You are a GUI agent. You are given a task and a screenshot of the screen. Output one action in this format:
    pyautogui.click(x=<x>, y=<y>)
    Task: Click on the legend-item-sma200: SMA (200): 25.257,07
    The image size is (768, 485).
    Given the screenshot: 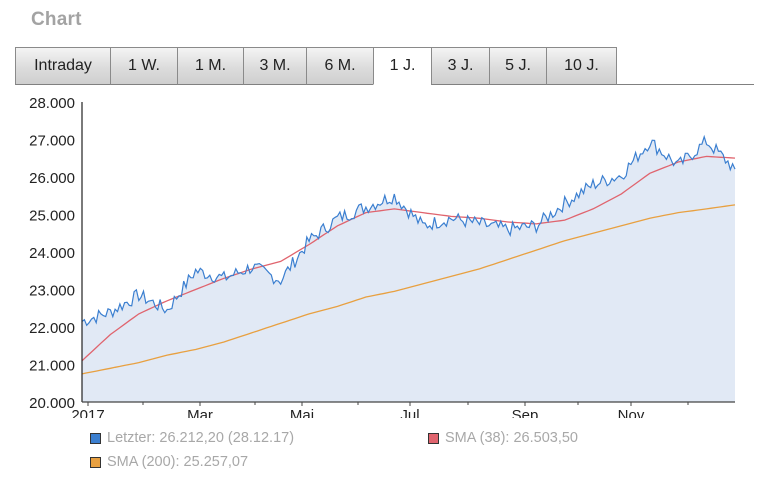 What is the action you would take?
    pyautogui.click(x=169, y=462)
    